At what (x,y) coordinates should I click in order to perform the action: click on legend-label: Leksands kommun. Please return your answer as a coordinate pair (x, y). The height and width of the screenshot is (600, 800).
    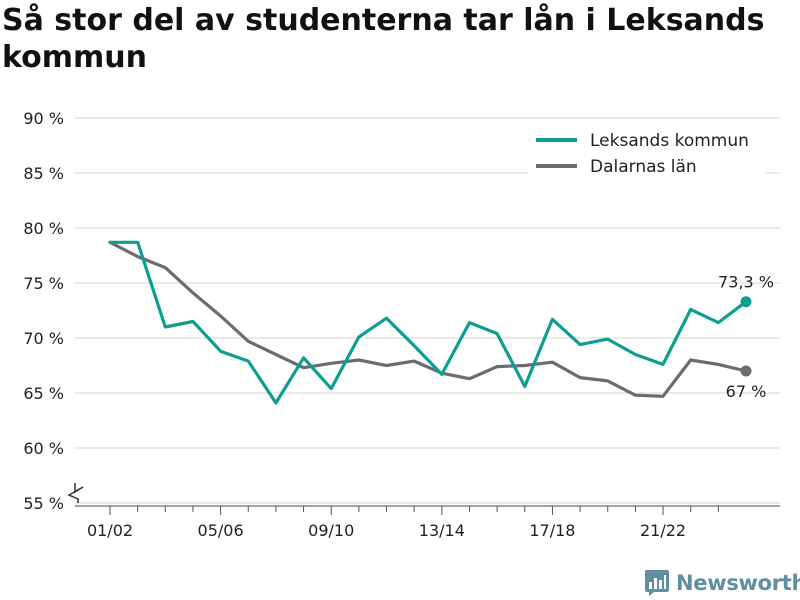
    Looking at the image, I should click on (669, 141).